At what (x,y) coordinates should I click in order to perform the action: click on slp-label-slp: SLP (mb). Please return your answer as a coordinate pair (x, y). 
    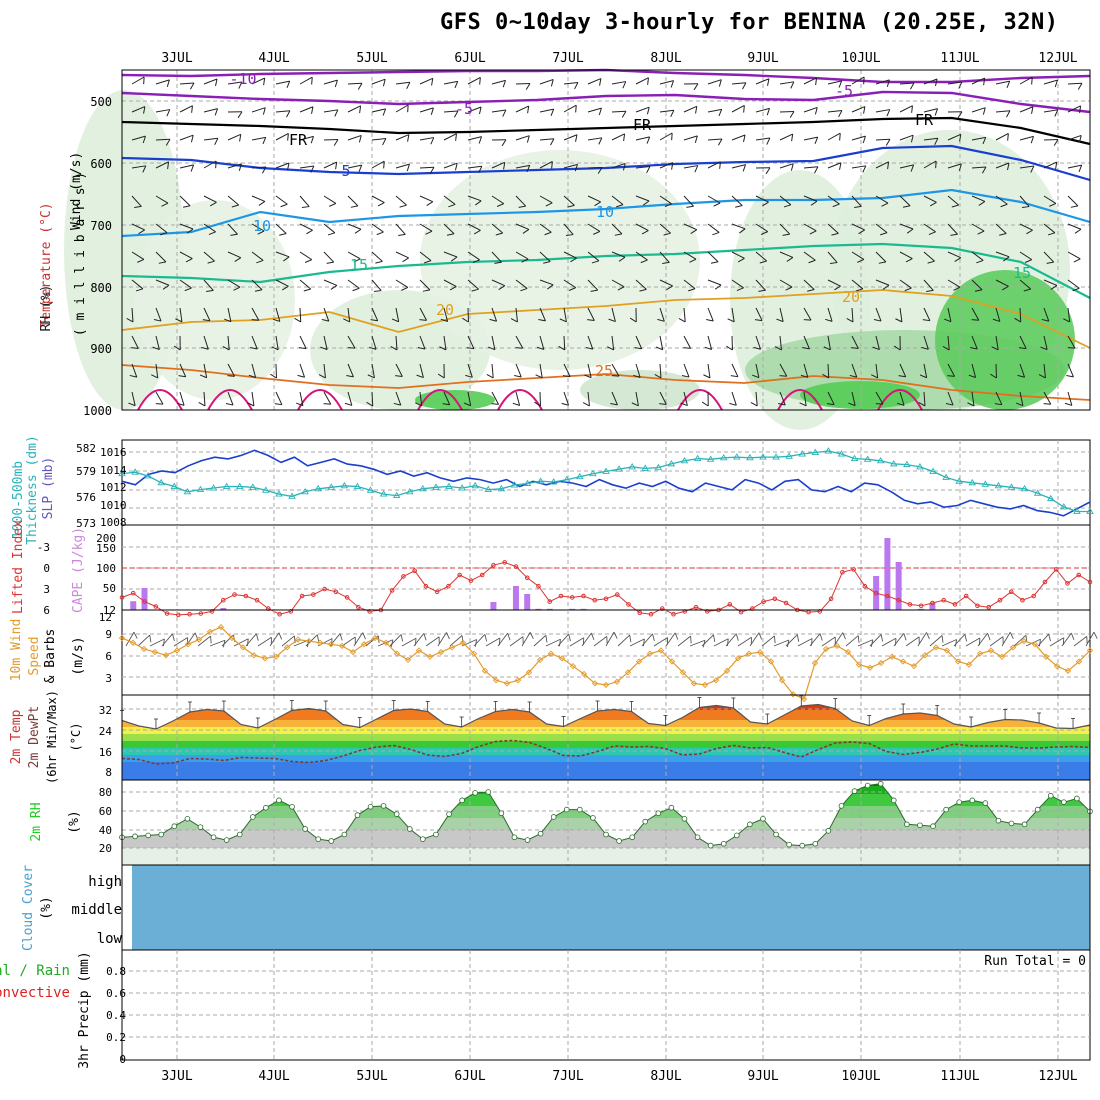
    Looking at the image, I should click on (48, 488).